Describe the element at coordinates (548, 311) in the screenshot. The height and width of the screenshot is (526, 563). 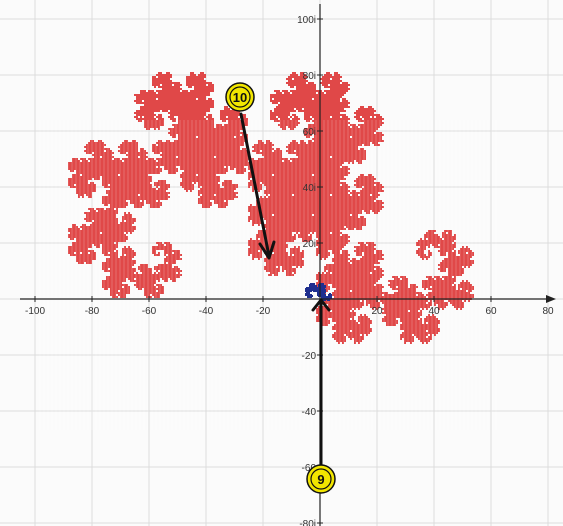
I see `x-tick-label: 80` at that location.